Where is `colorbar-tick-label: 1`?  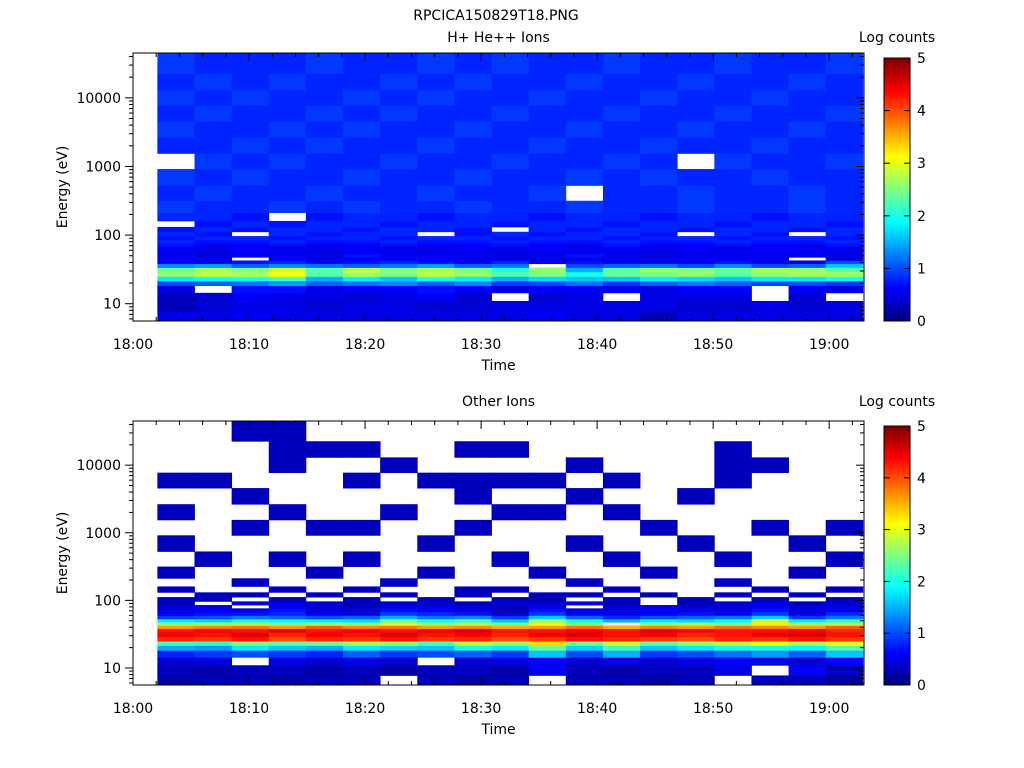
colorbar-tick-label: 1 is located at coordinates (921, 269).